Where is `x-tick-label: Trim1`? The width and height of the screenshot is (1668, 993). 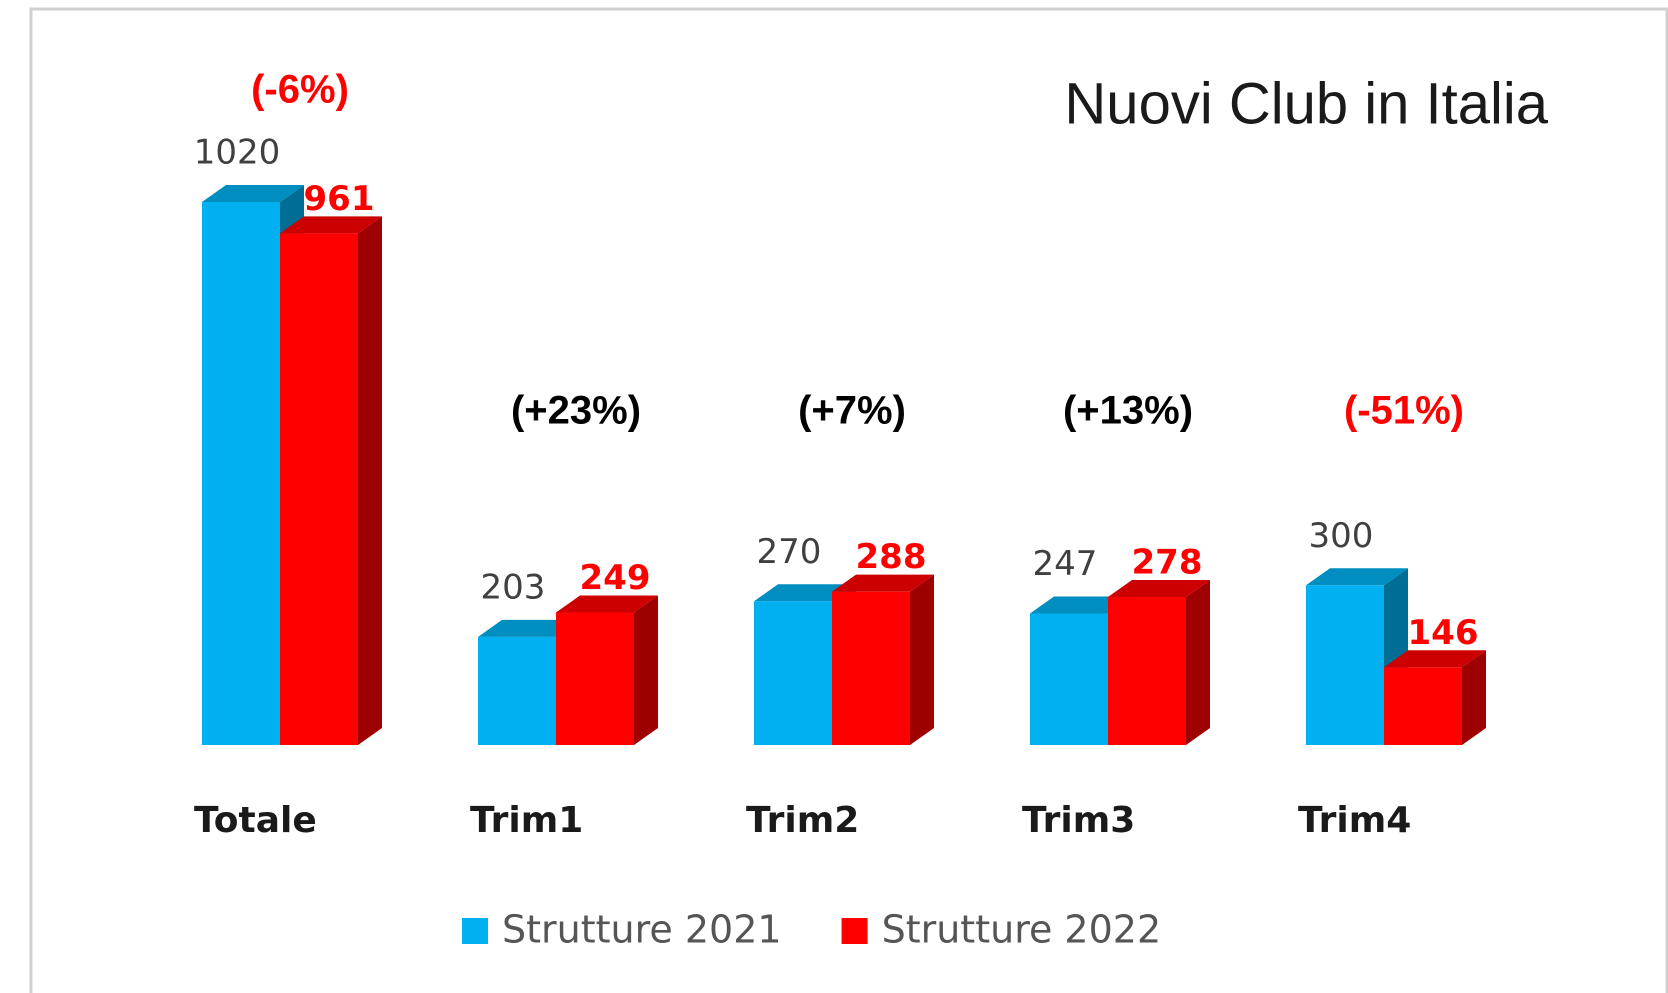
x-tick-label: Trim1 is located at coordinates (526, 820).